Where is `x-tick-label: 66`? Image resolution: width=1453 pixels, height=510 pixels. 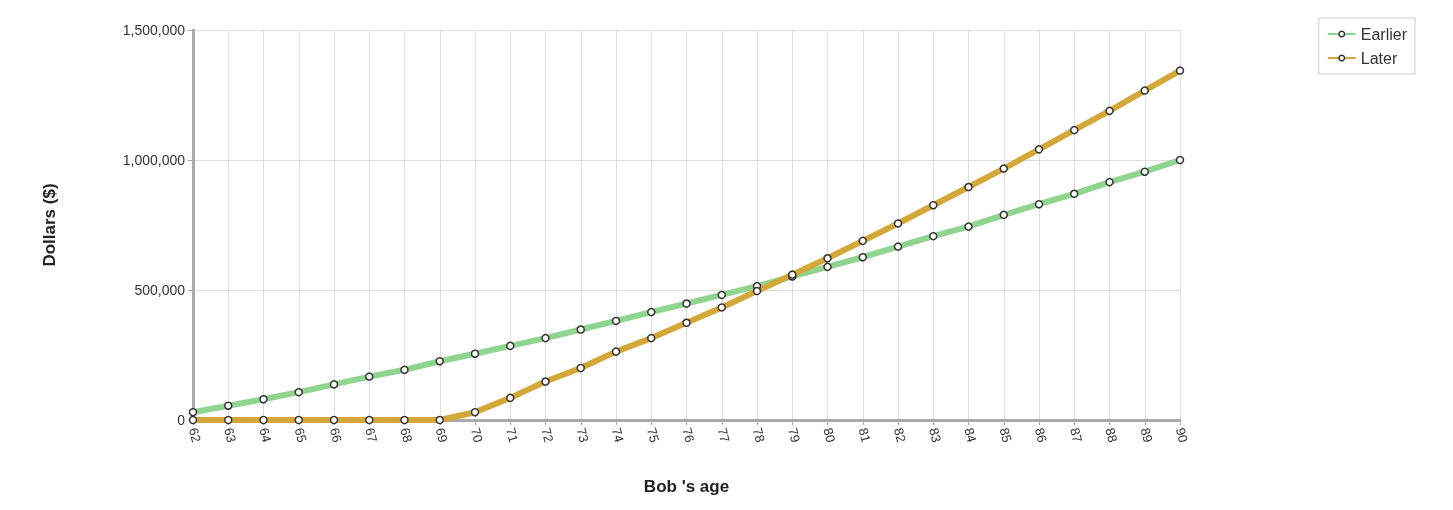 x-tick-label: 66 is located at coordinates (335, 435).